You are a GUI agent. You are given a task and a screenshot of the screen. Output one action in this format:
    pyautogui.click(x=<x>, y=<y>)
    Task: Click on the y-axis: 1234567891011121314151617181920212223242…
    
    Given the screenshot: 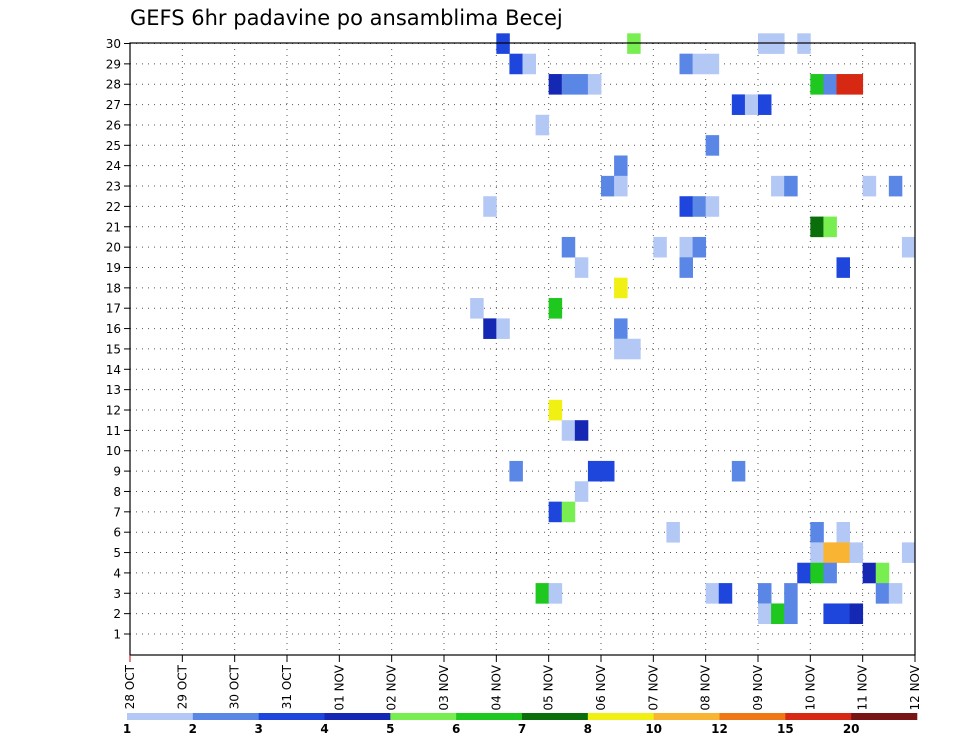 What is the action you would take?
    pyautogui.click(x=118, y=339)
    